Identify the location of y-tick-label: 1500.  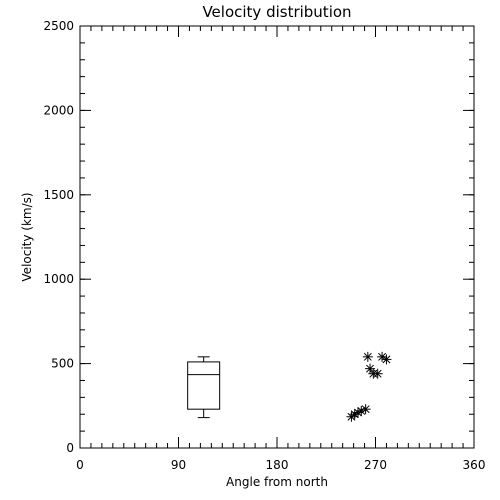
(58, 195).